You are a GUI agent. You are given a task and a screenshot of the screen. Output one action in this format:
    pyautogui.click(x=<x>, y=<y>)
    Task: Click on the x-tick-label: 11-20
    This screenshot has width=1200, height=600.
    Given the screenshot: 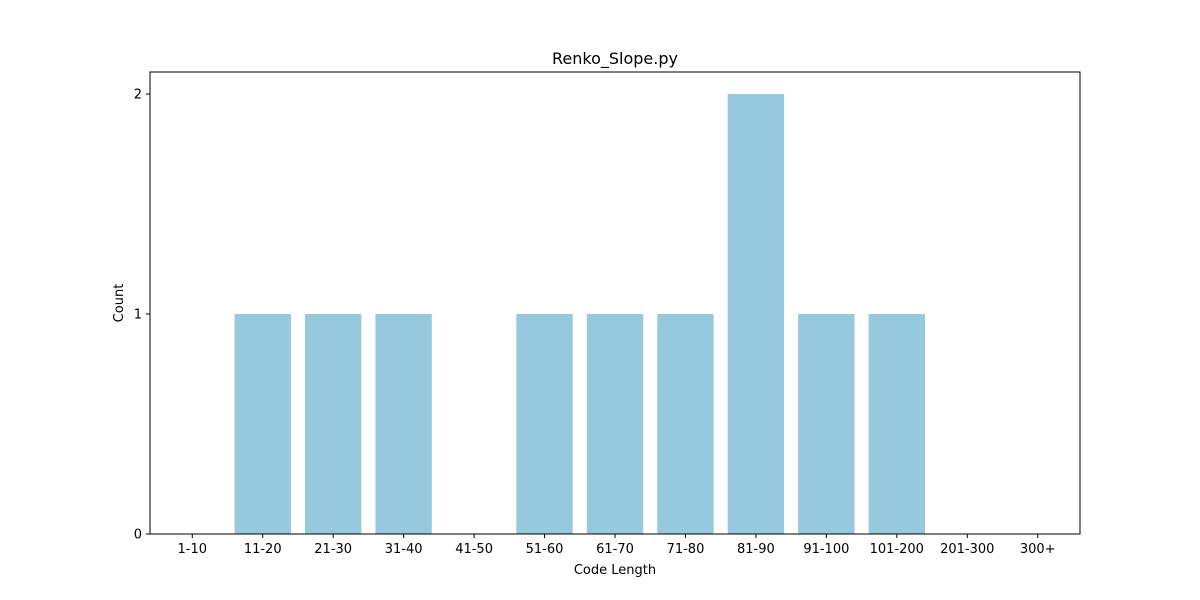 What is the action you would take?
    pyautogui.click(x=263, y=549)
    